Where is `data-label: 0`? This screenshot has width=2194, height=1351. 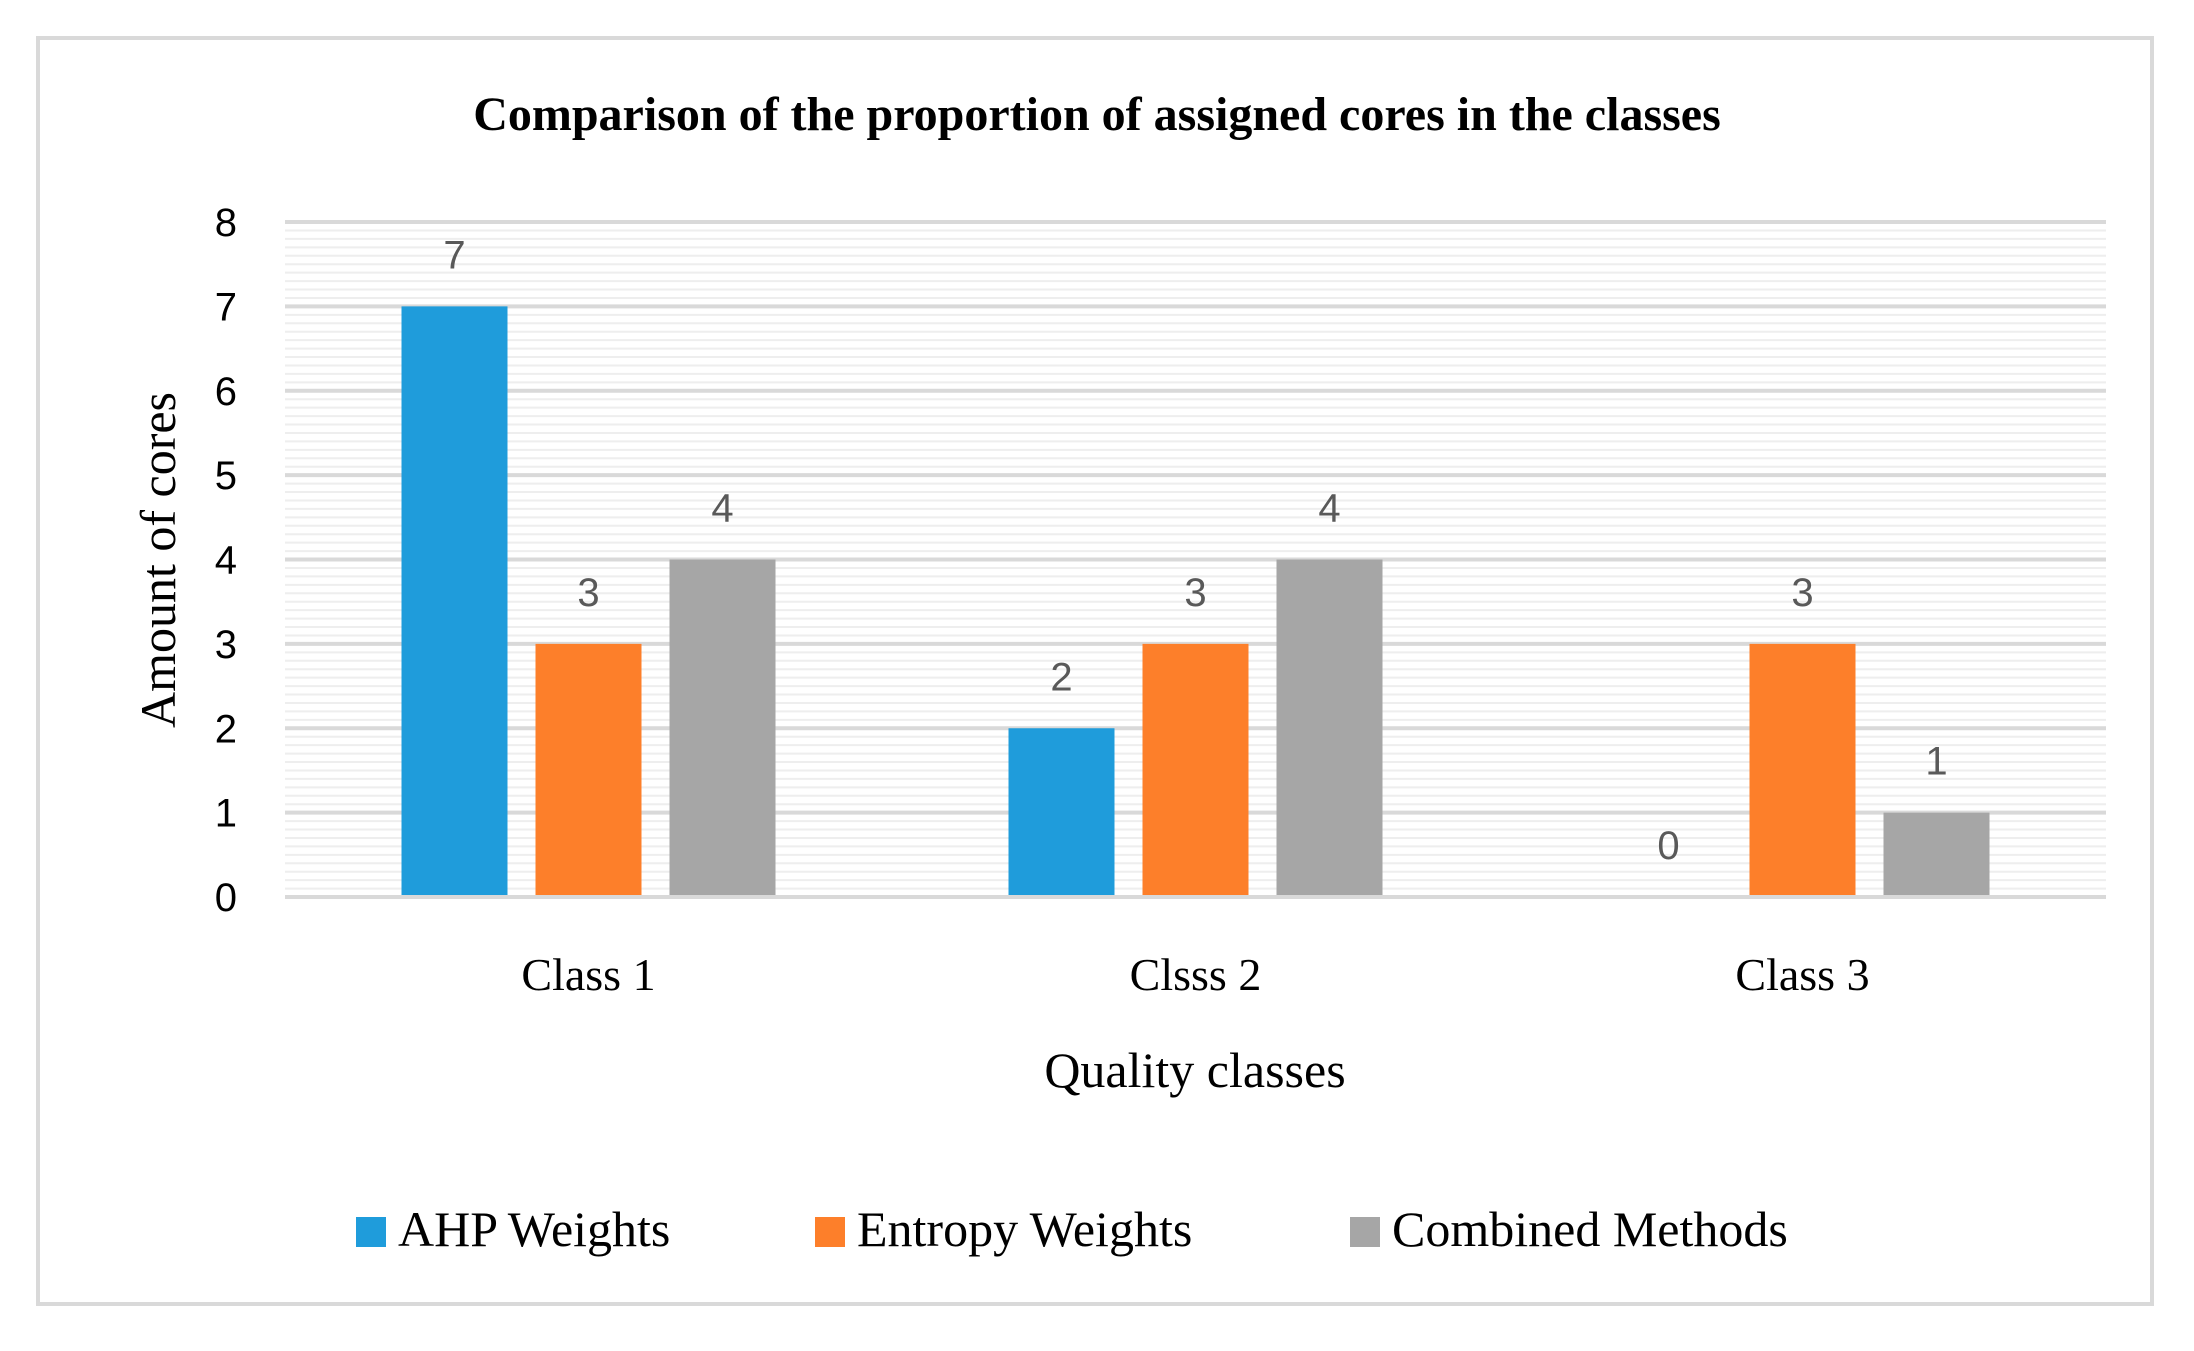
data-label: 0 is located at coordinates (1668, 846).